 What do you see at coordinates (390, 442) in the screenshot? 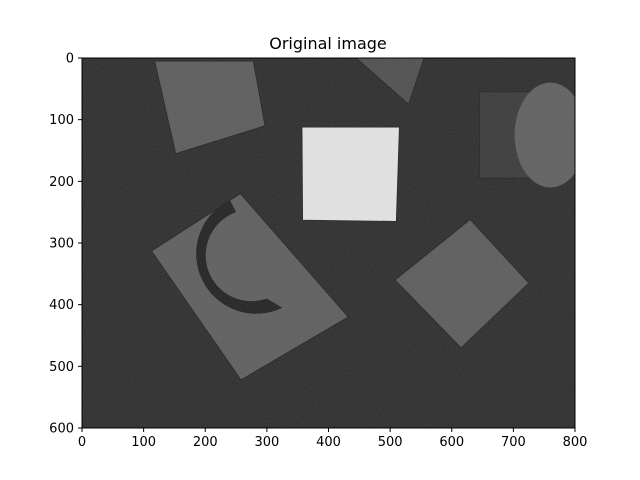
I see `x-tick-label: 500` at bounding box center [390, 442].